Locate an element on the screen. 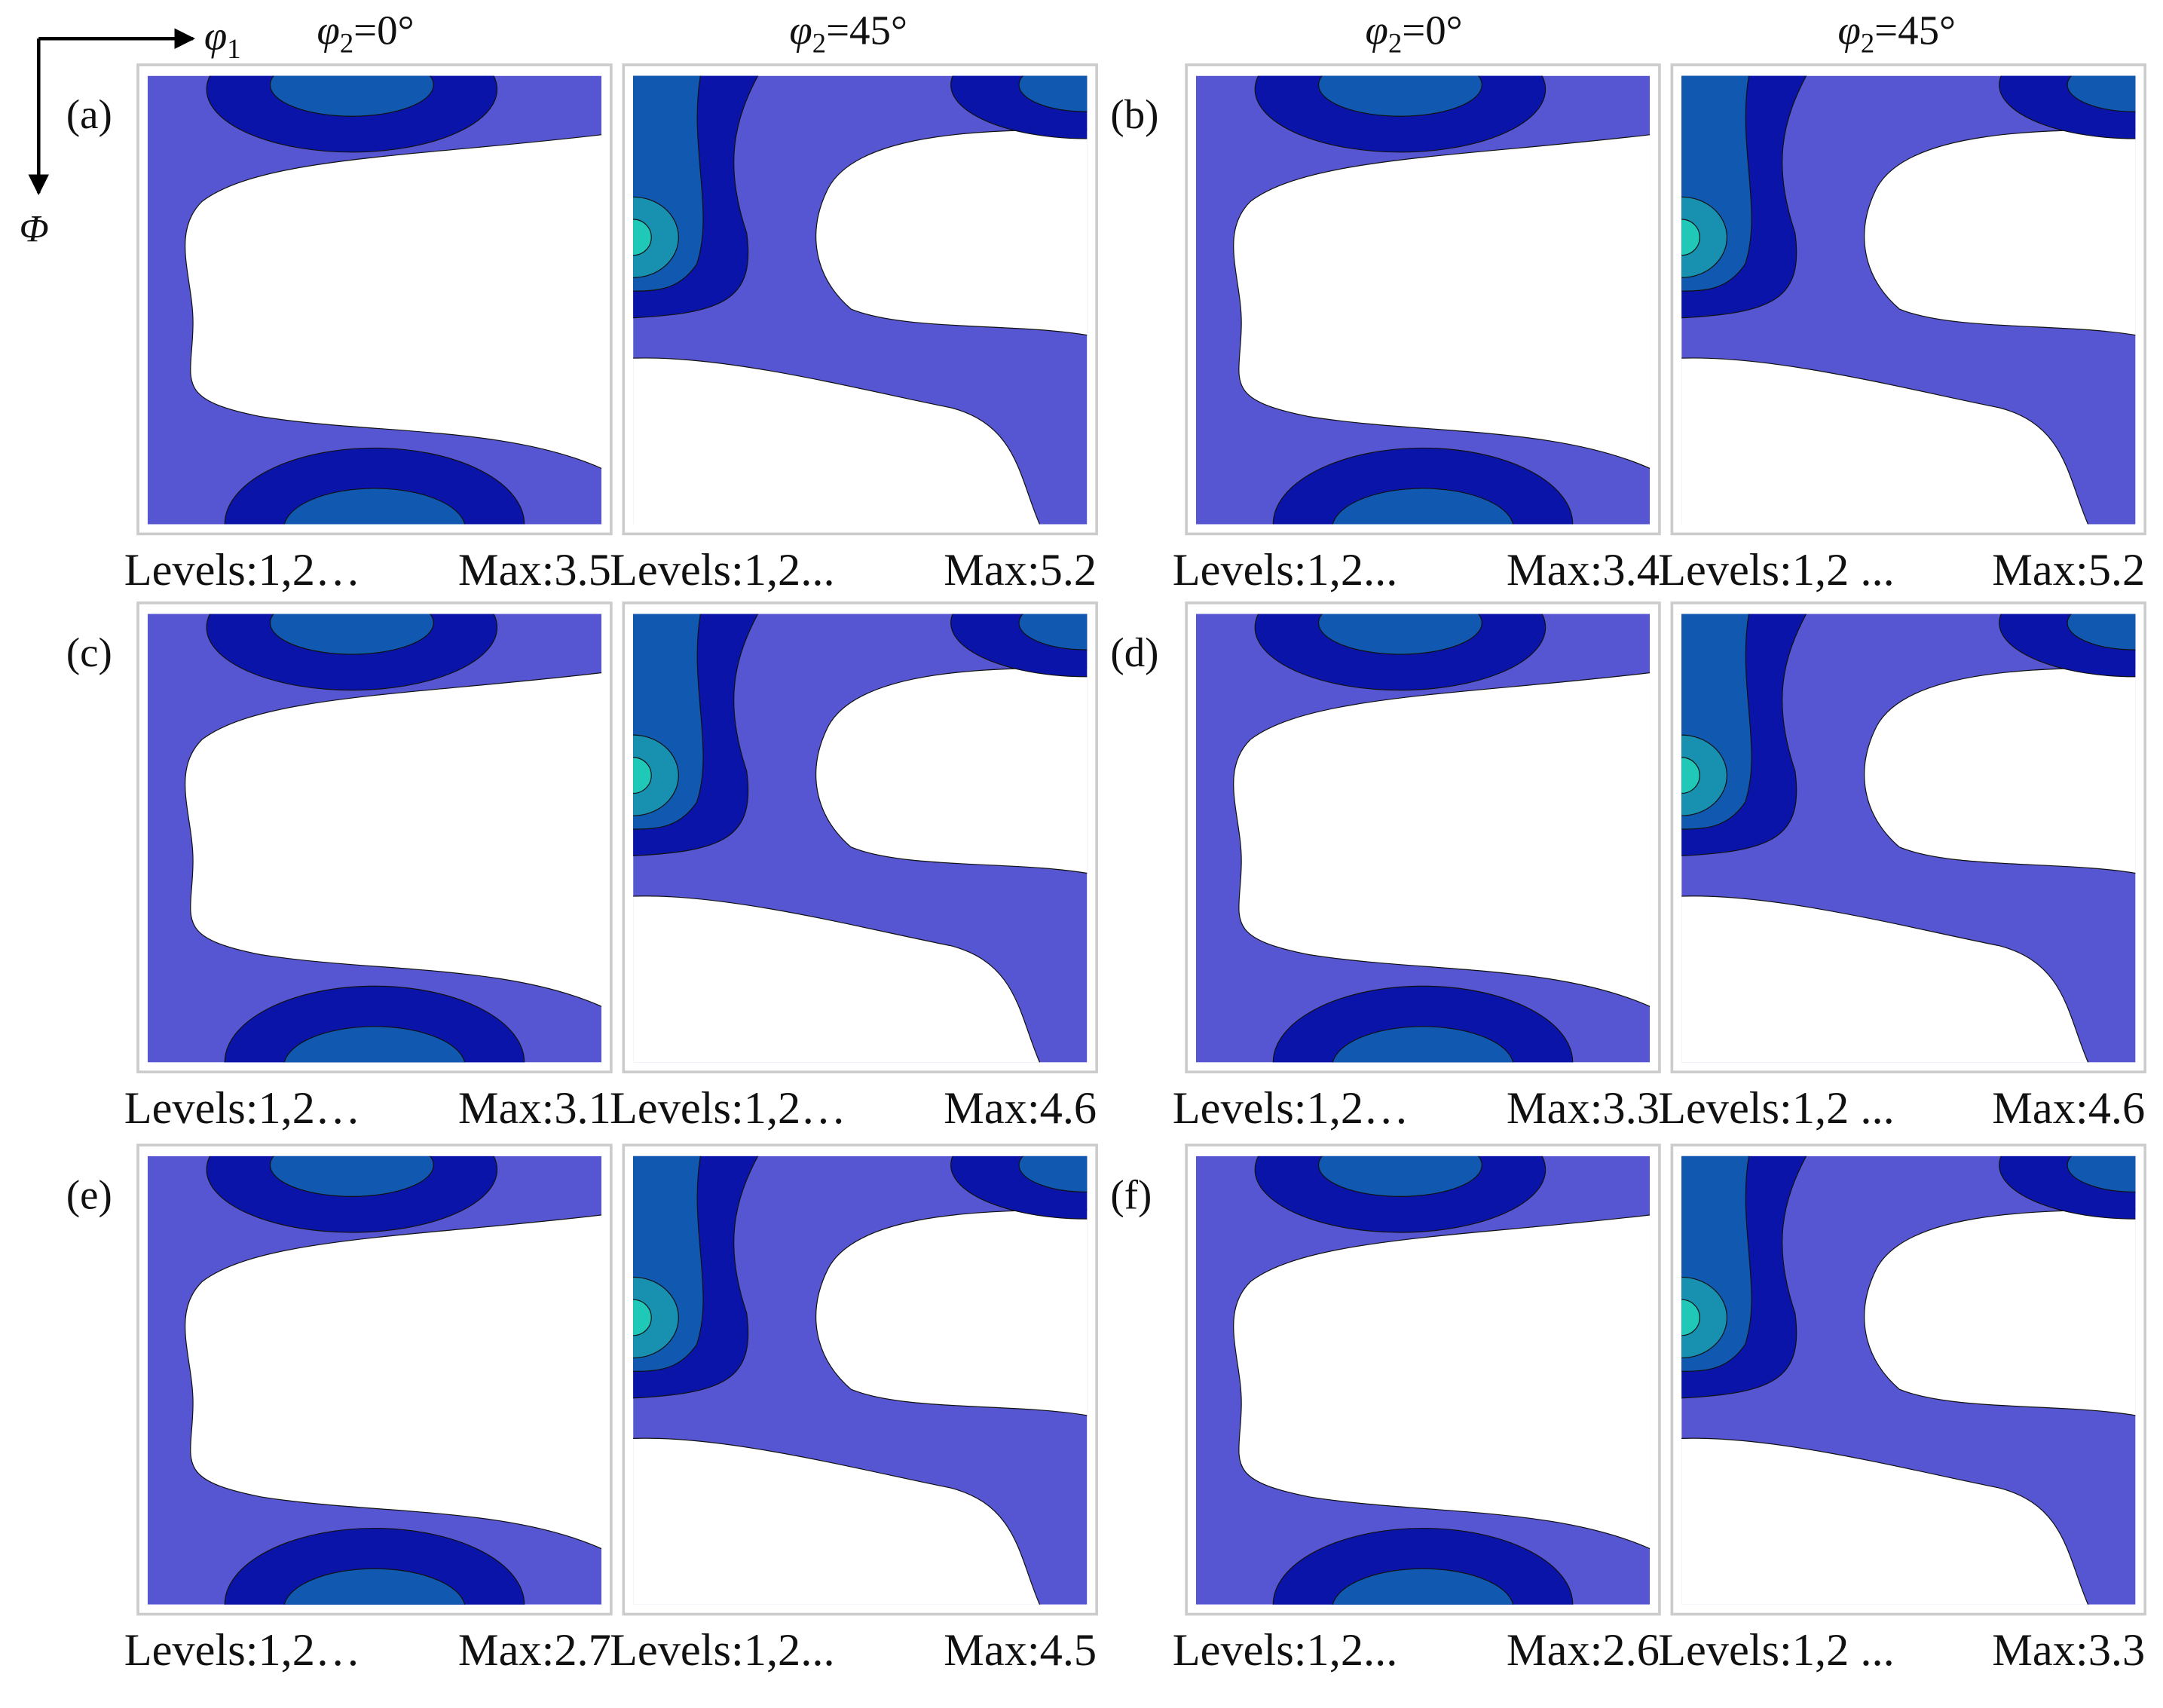 The height and width of the screenshot is (1708, 2163). max-caption: Max:2.7 is located at coordinates (534, 1651).